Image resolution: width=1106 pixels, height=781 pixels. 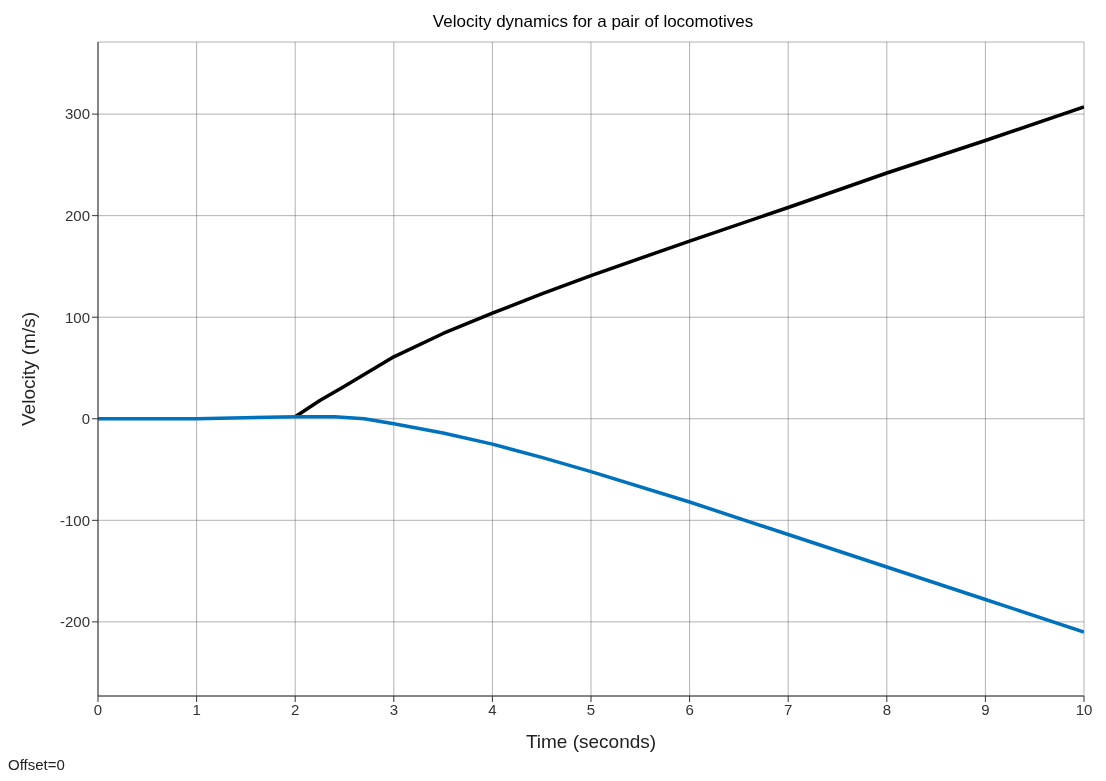 What do you see at coordinates (886, 709) in the screenshot?
I see `x-tick-label: 8` at bounding box center [886, 709].